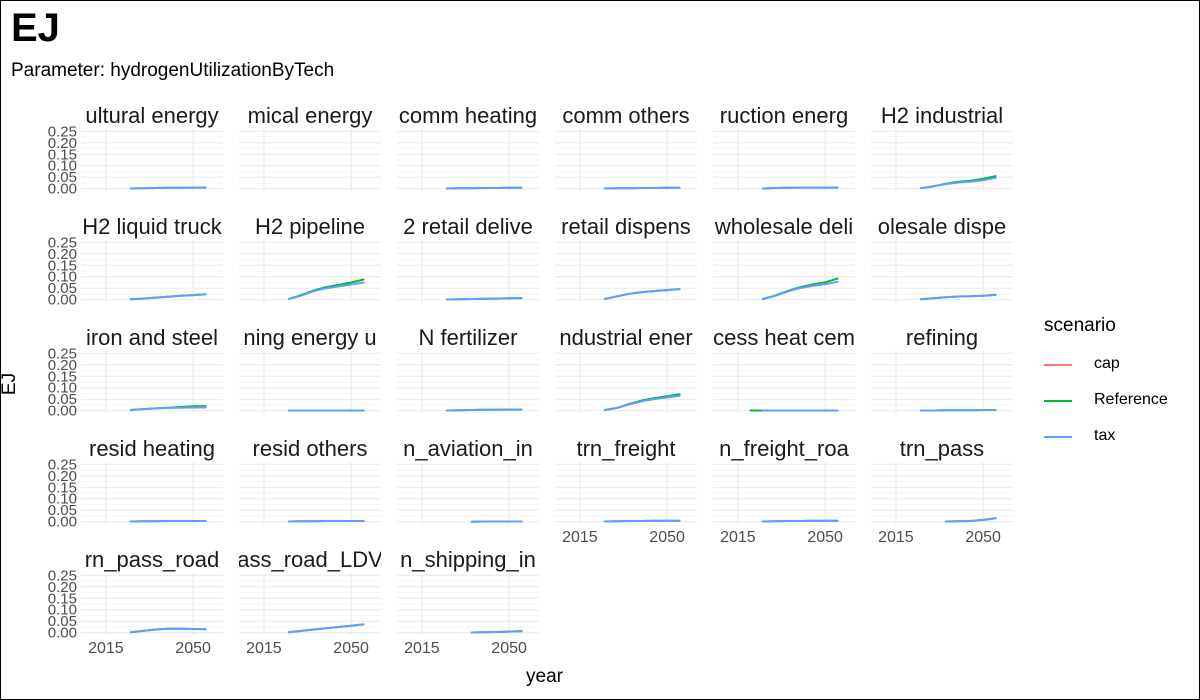 The width and height of the screenshot is (1200, 700). I want to click on legend-key-reference, so click(1058, 401).